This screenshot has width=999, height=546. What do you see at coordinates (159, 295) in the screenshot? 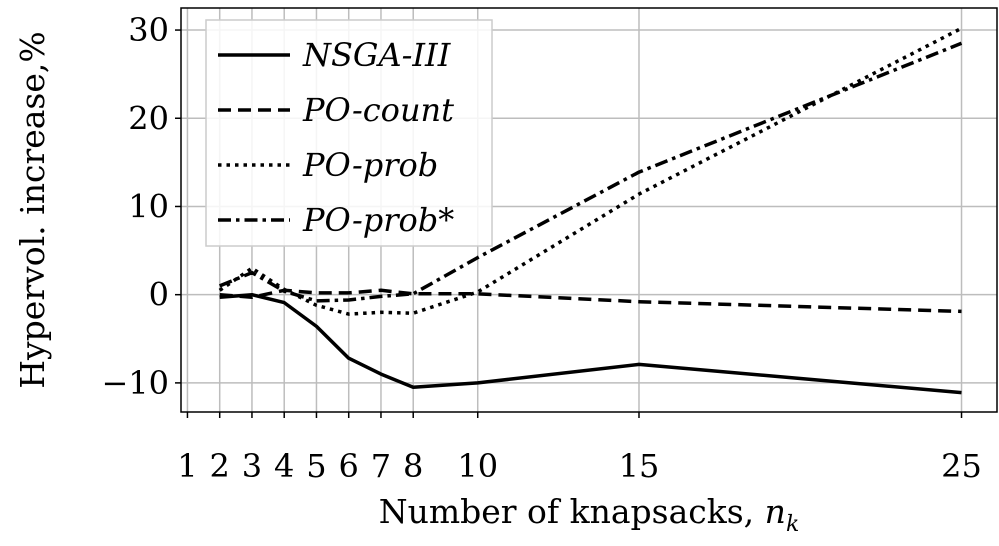
I see `y-tick-label: 0` at bounding box center [159, 295].